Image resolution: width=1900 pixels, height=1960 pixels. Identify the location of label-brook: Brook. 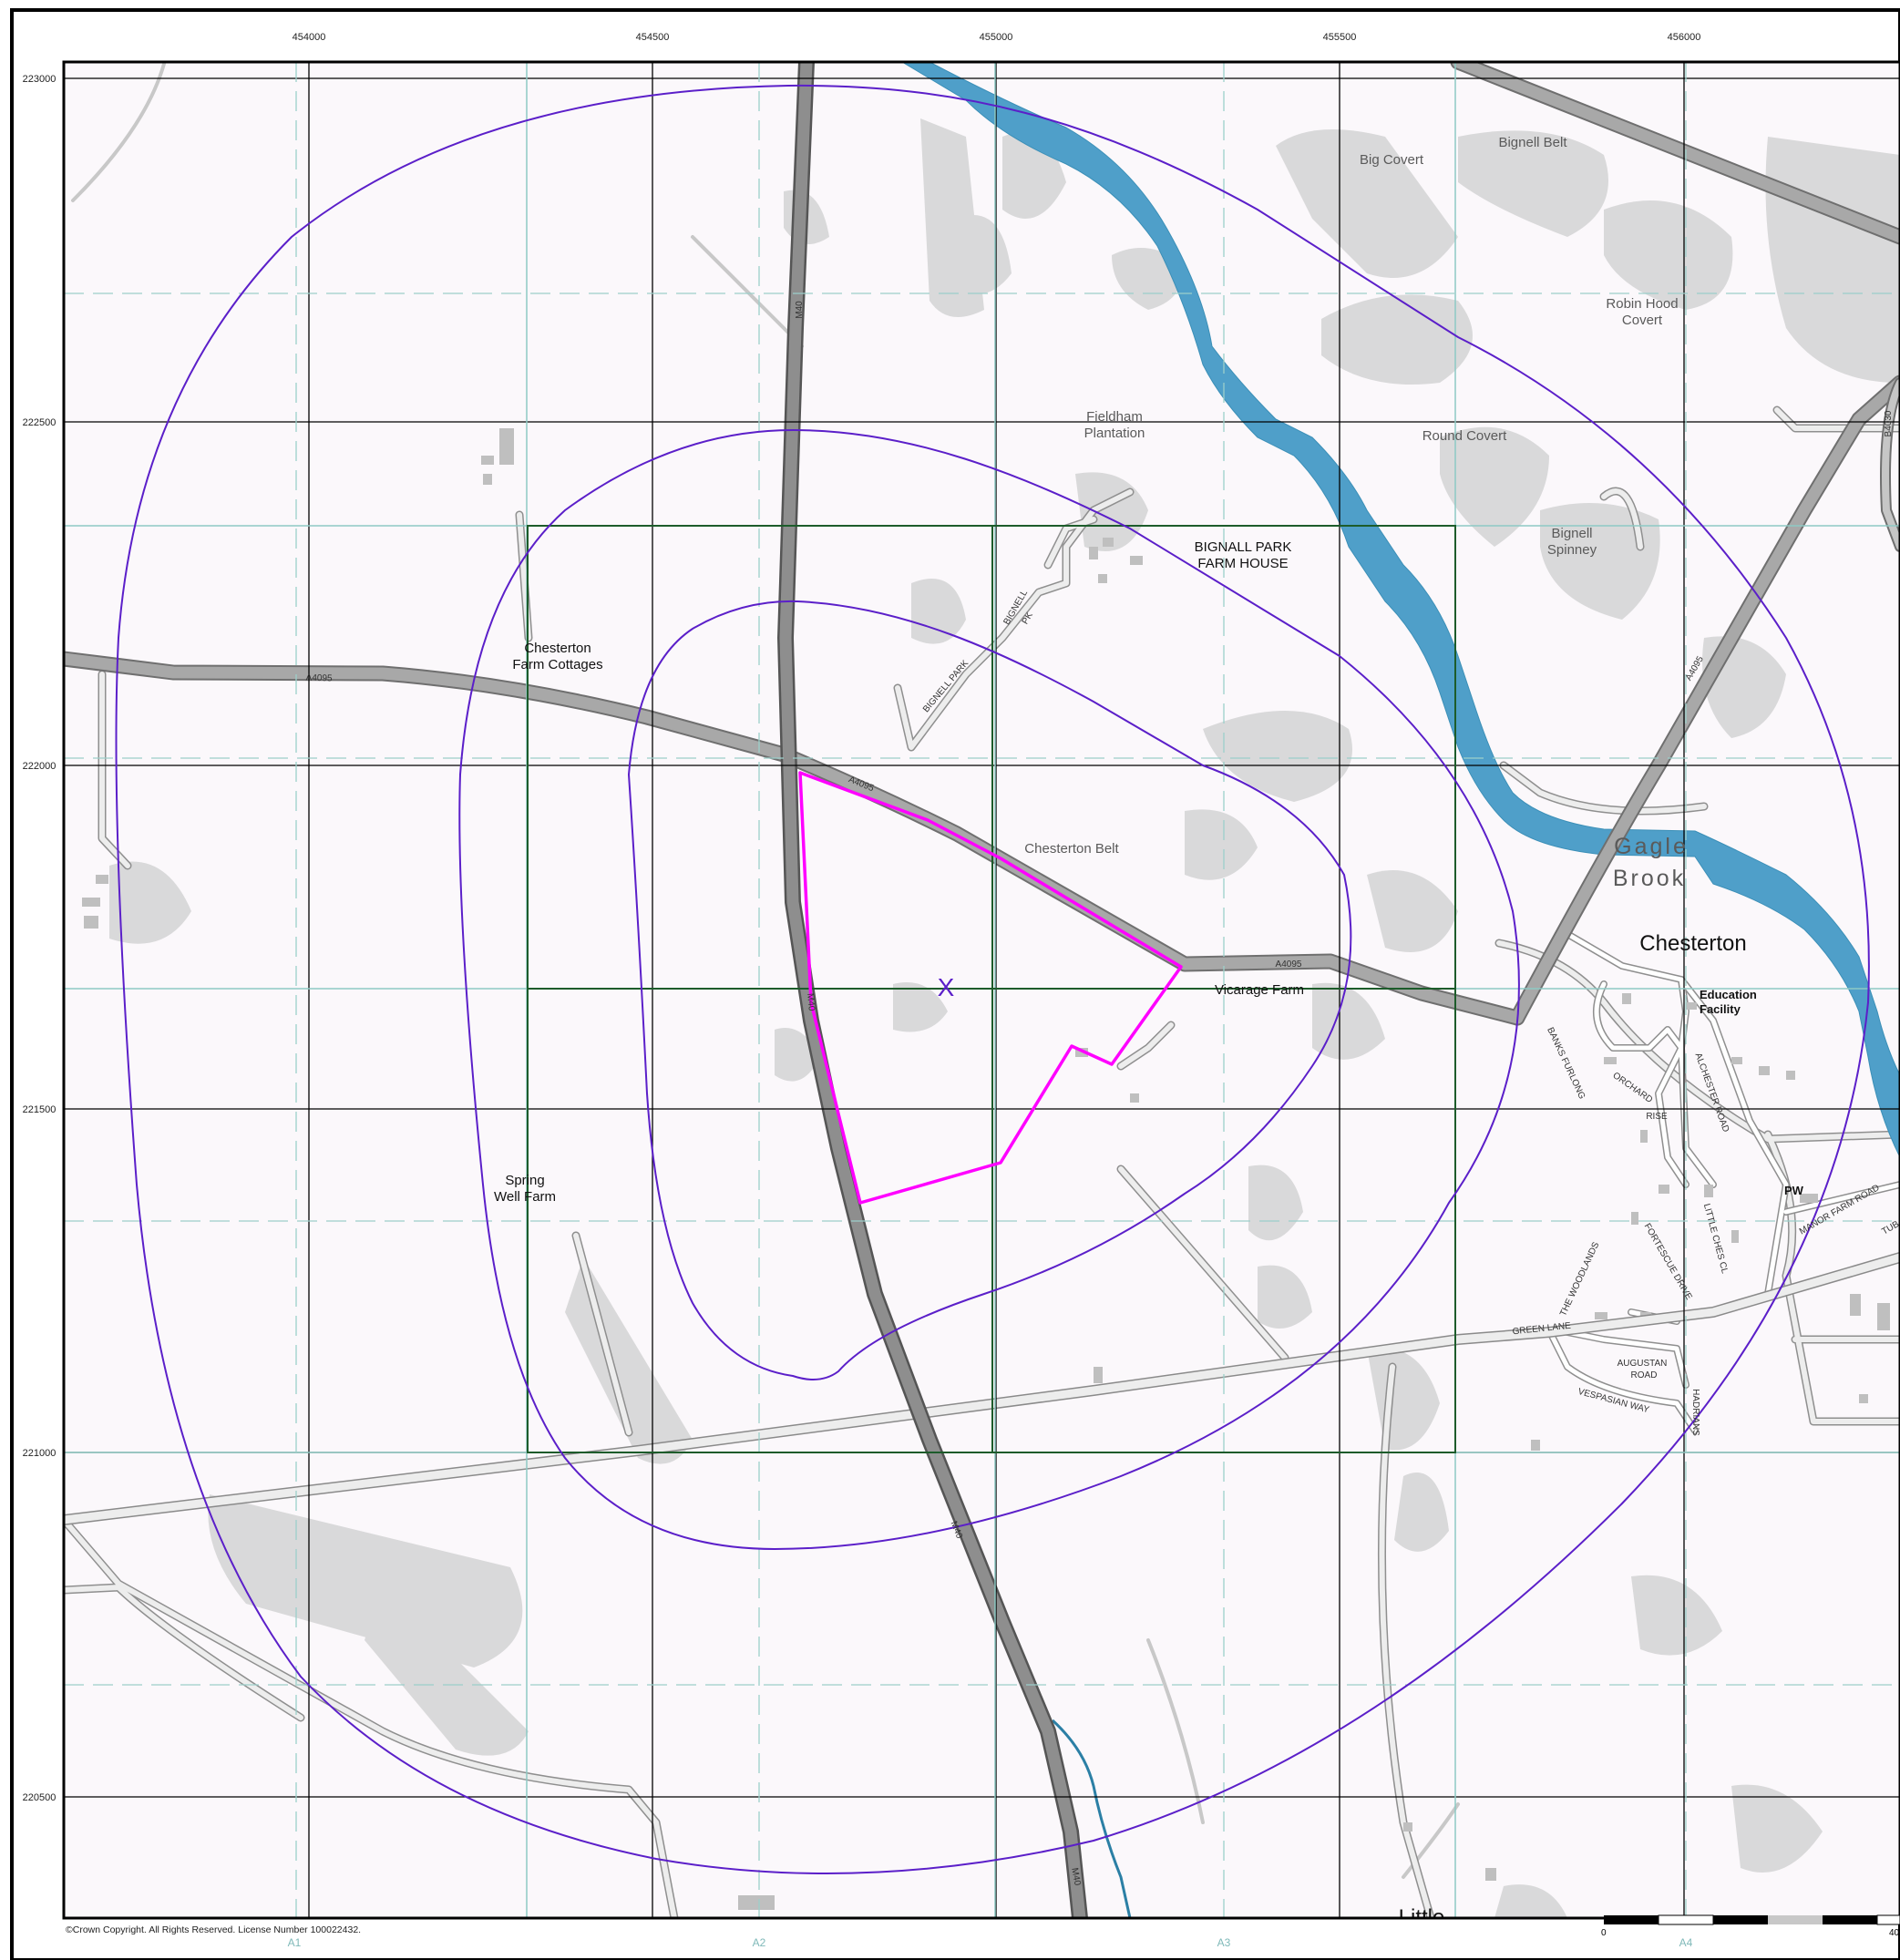
(1649, 878).